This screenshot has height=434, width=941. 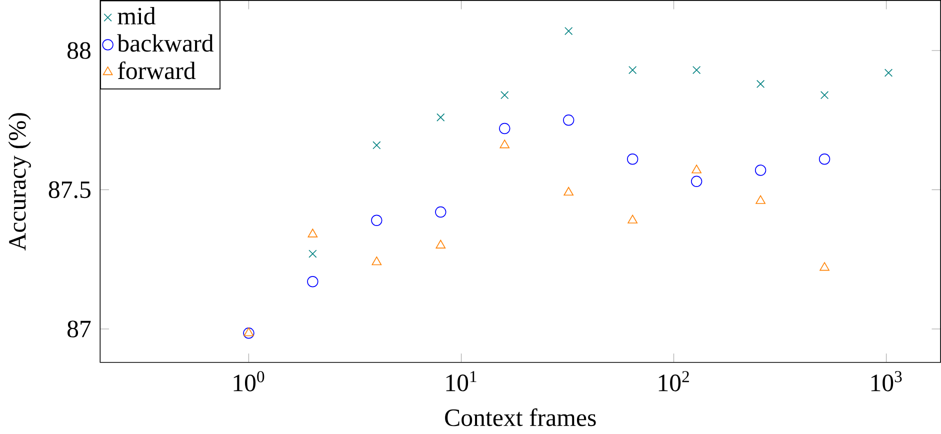 What do you see at coordinates (673, 381) in the screenshot?
I see `x-tick-label: 10$^{2}$` at bounding box center [673, 381].